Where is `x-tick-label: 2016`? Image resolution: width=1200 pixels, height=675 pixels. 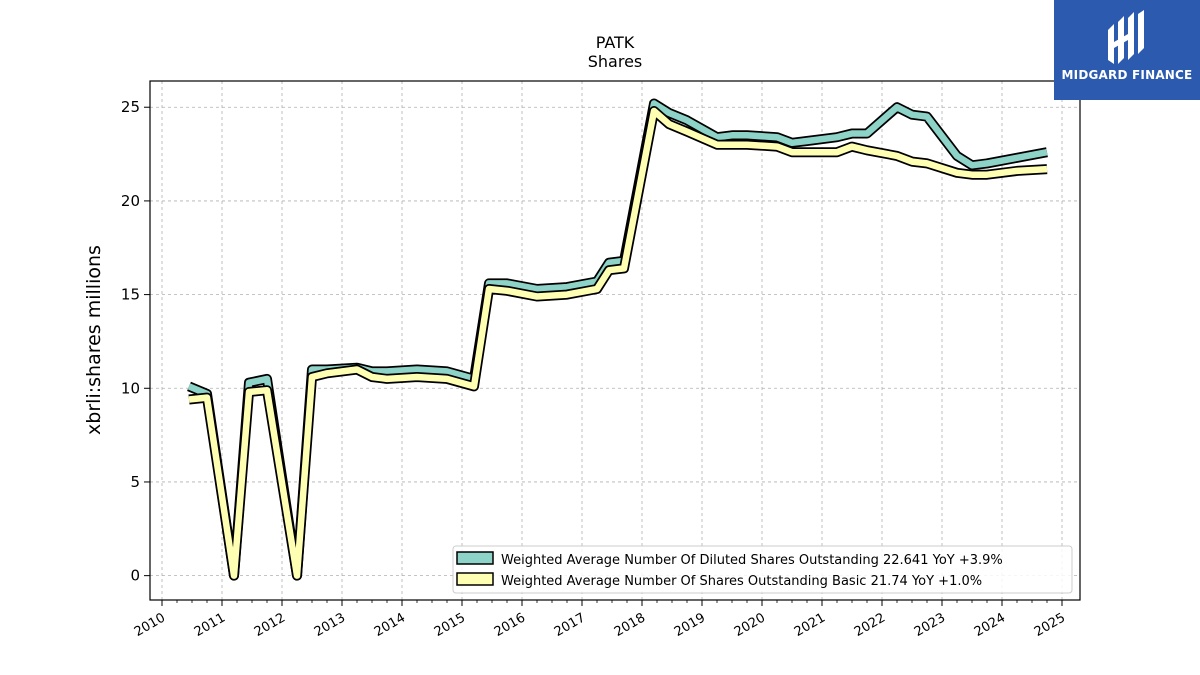
x-tick-label: 2016 is located at coordinates (510, 625).